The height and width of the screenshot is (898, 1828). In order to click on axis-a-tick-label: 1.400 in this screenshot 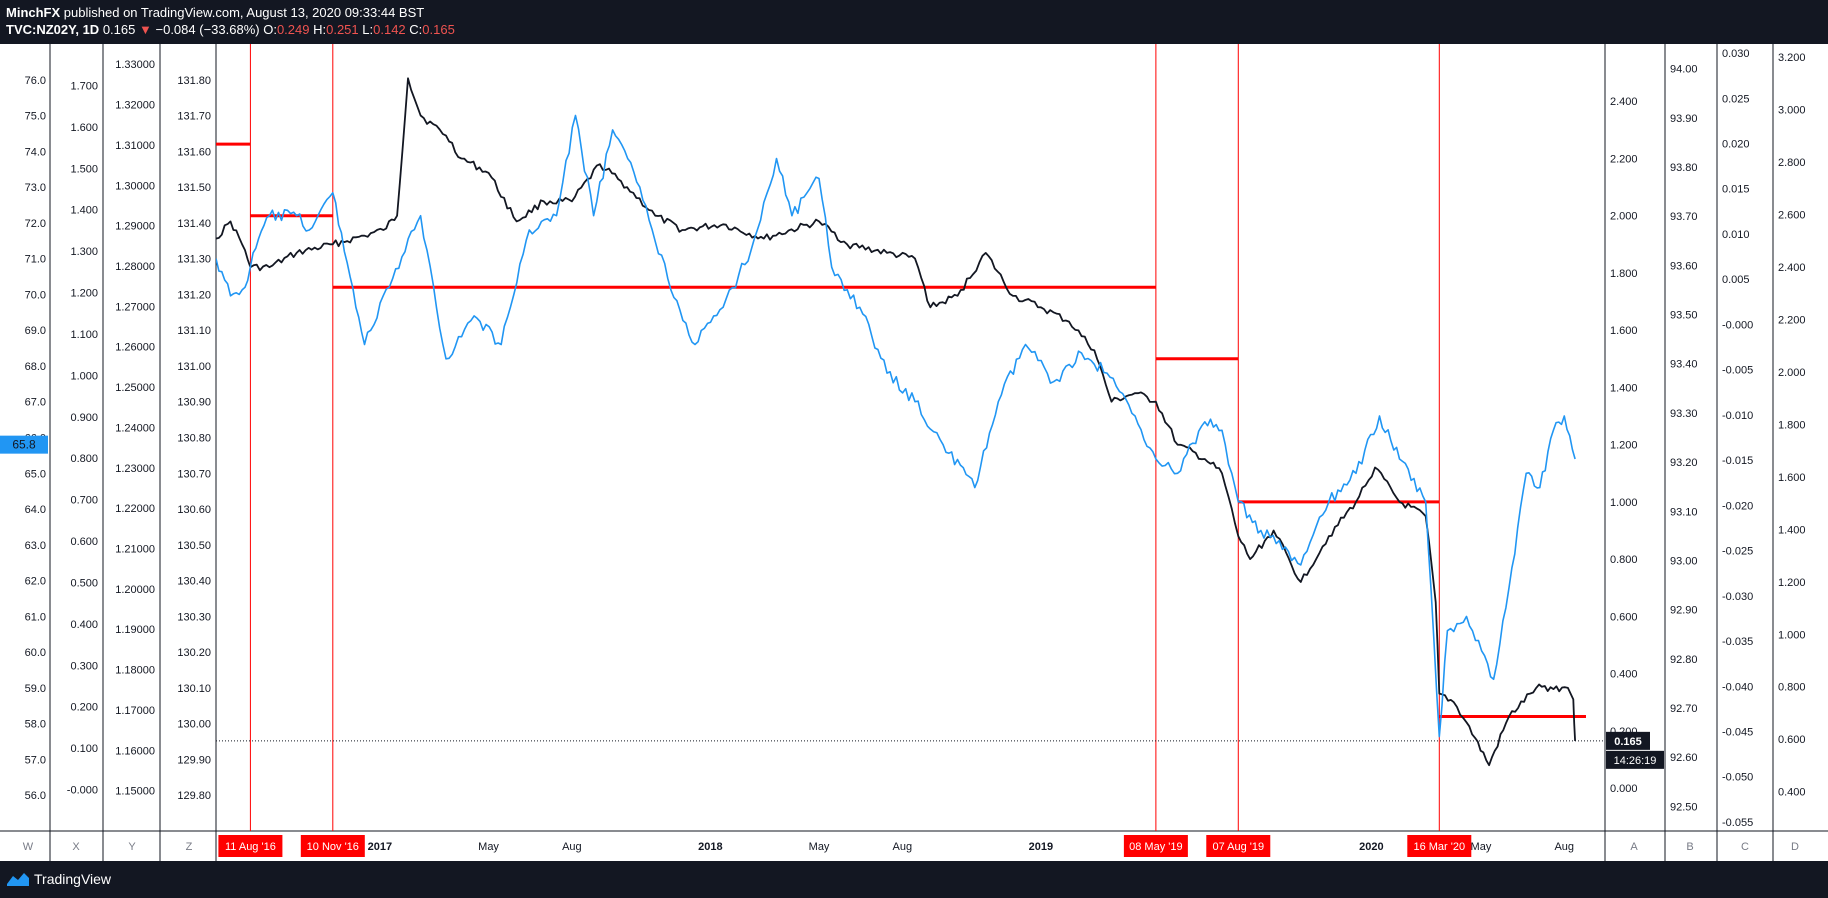, I will do `click(1624, 388)`.